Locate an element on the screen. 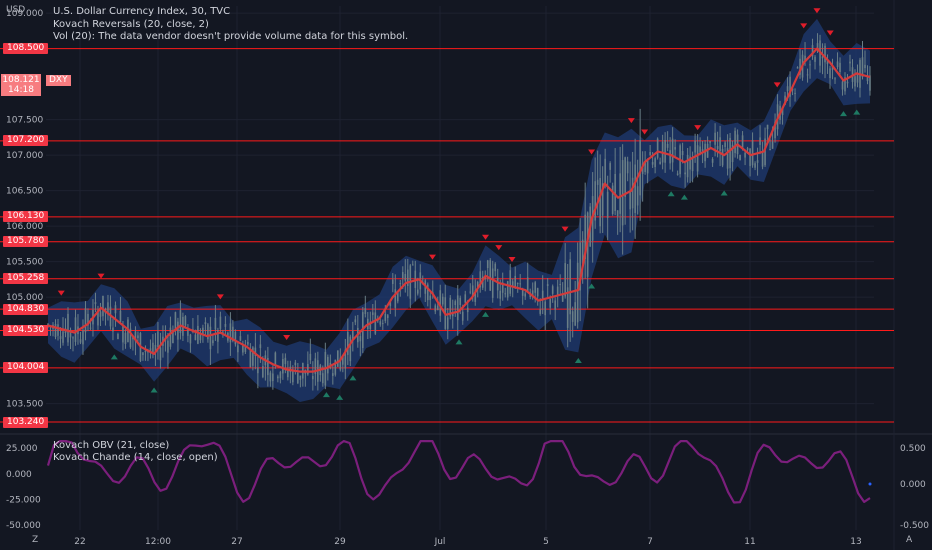  level-tag: 105.258 is located at coordinates (26, 279).